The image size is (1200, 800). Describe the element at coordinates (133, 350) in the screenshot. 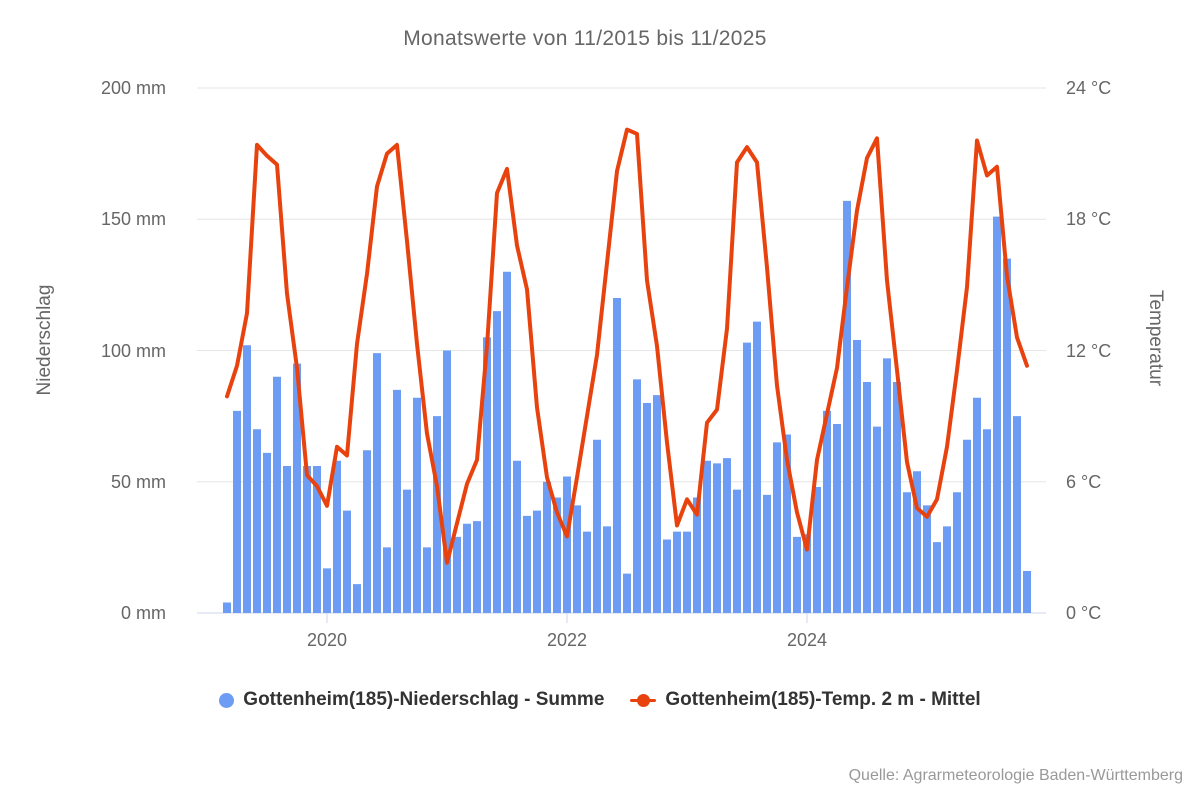

I see `y-axis-label-left-100mm: 100 mm` at that location.